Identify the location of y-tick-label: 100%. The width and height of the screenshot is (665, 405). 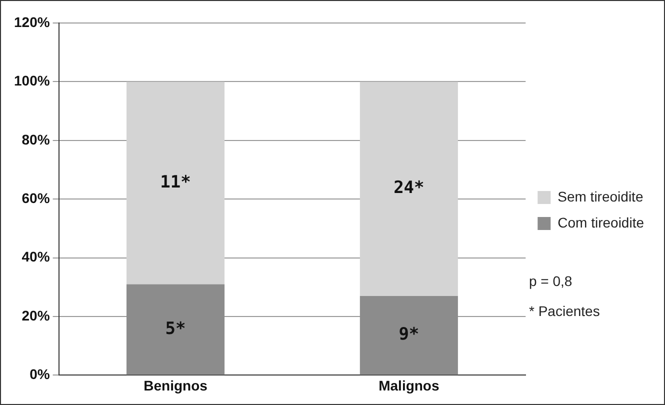
(32, 80).